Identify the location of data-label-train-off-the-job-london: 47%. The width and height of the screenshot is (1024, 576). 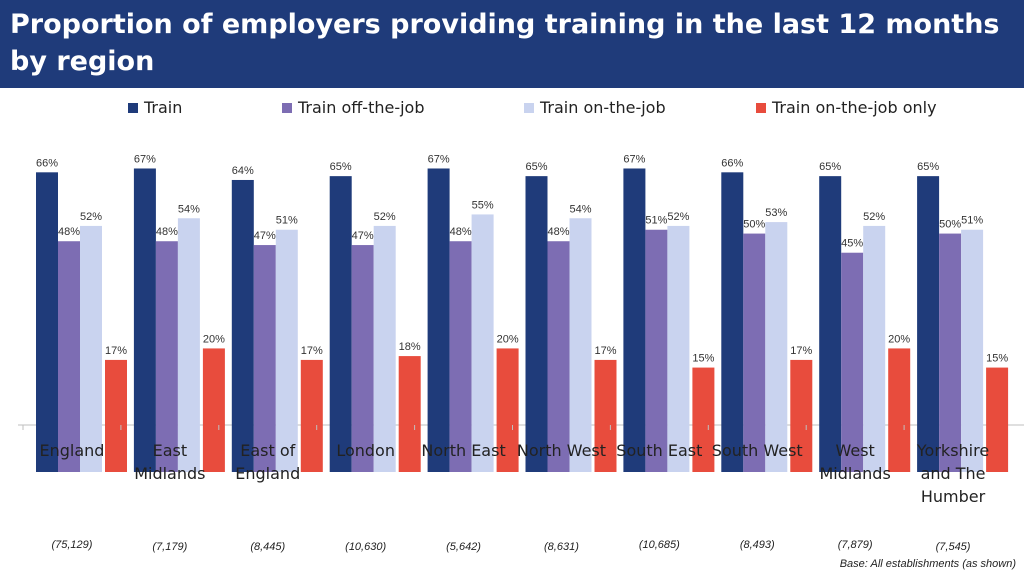
(363, 236).